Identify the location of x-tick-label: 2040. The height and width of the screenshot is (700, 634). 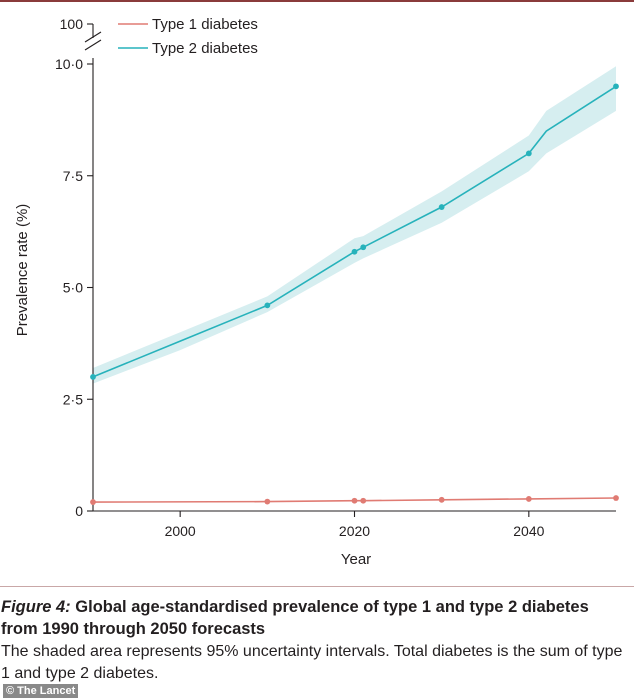
(528, 531).